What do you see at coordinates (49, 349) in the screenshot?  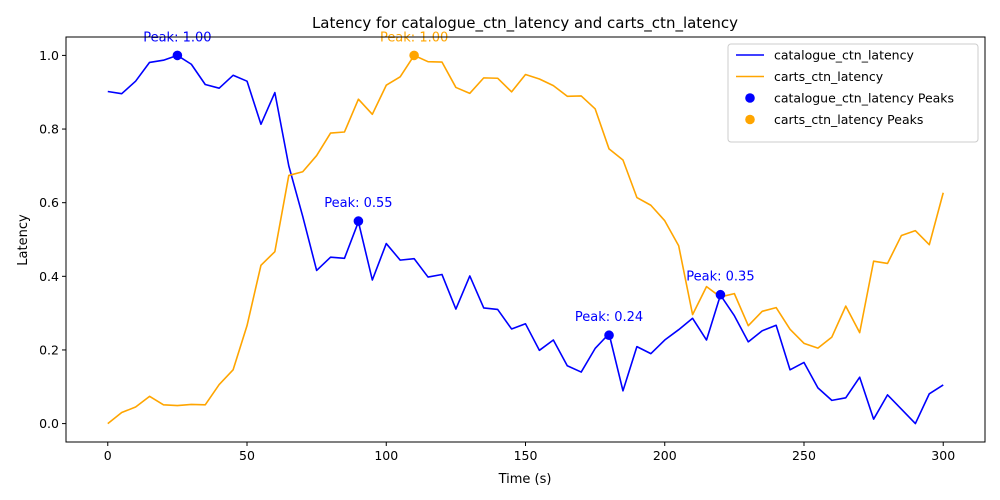 I see `y-tick-label: 0.2` at bounding box center [49, 349].